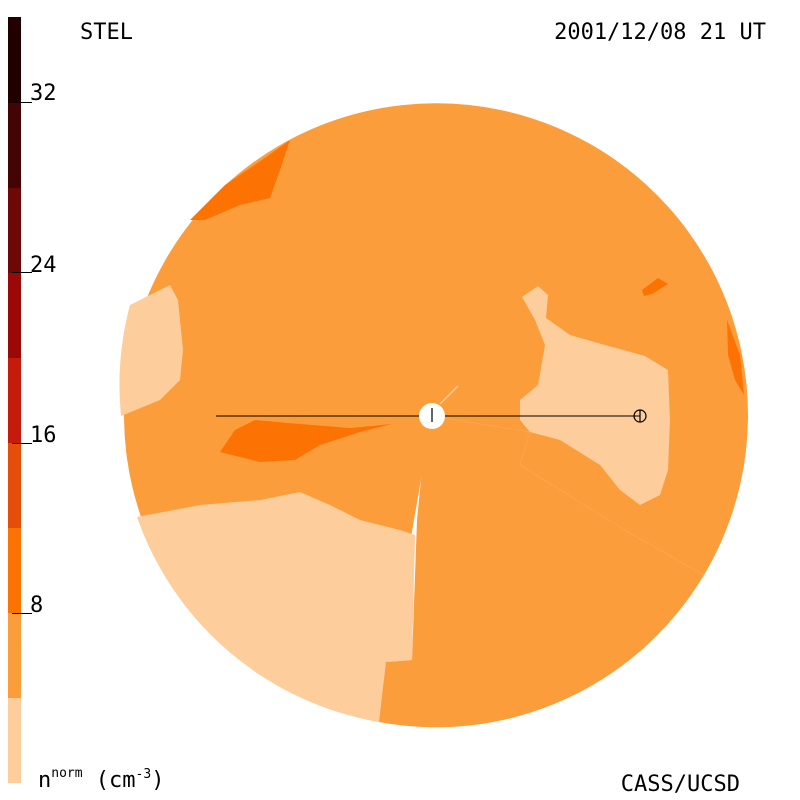 This screenshot has width=800, height=800. What do you see at coordinates (43, 435) in the screenshot?
I see `colorbar-tick-label: 16` at bounding box center [43, 435].